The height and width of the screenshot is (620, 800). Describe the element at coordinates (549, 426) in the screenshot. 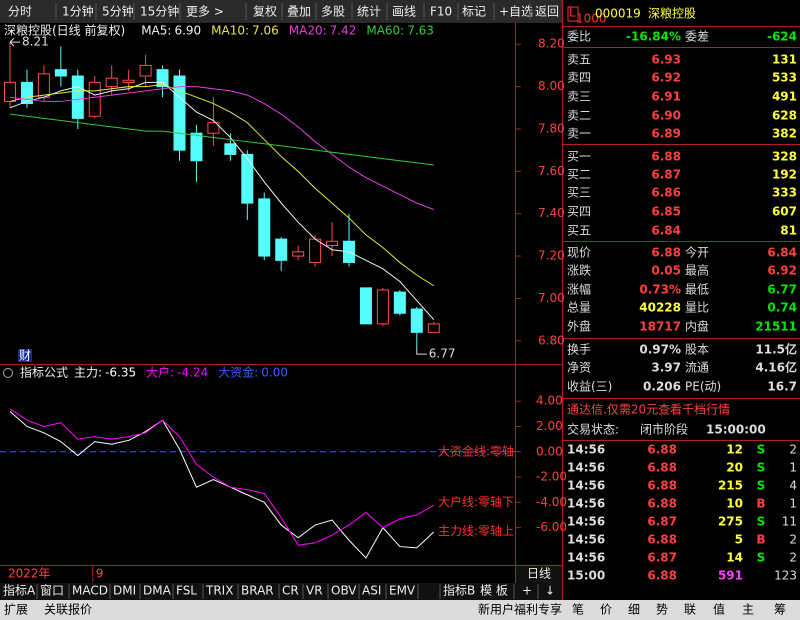

I see `y-tick-label: 2.00` at that location.